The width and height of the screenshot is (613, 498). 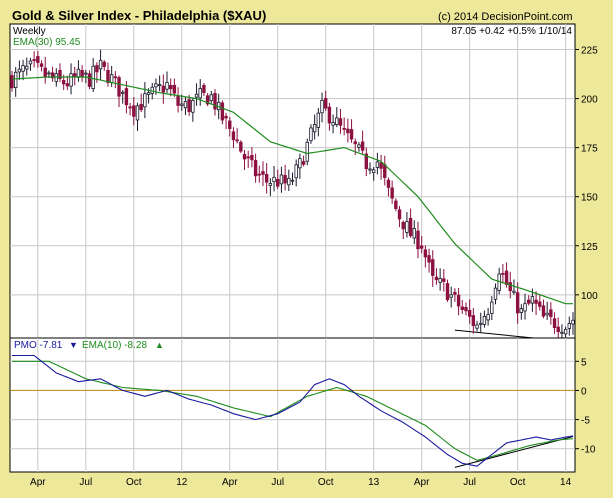 I want to click on price-y-tick-label: 150, so click(x=589, y=198).